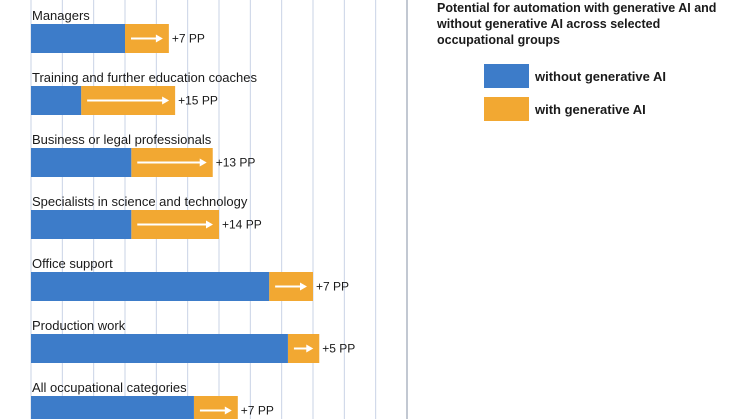  What do you see at coordinates (506, 76) in the screenshot?
I see `legend-swatch-without-ai` at bounding box center [506, 76].